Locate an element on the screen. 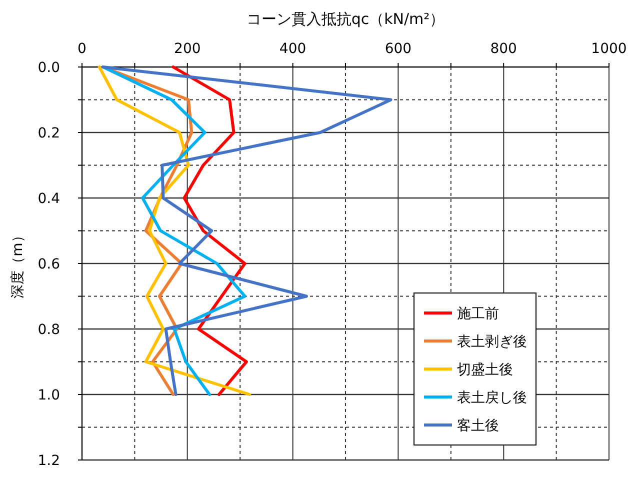 The width and height of the screenshot is (630, 478). legend-label: 表土剥ぎ後 is located at coordinates (492, 342).